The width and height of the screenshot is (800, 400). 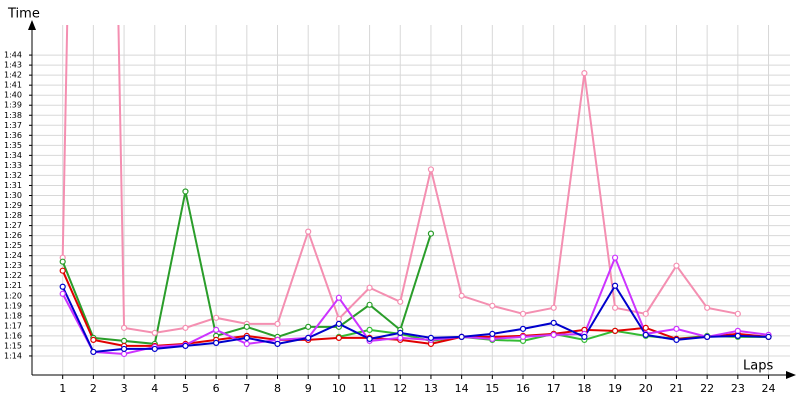 I want to click on x-tick-label: 5, so click(x=185, y=388).